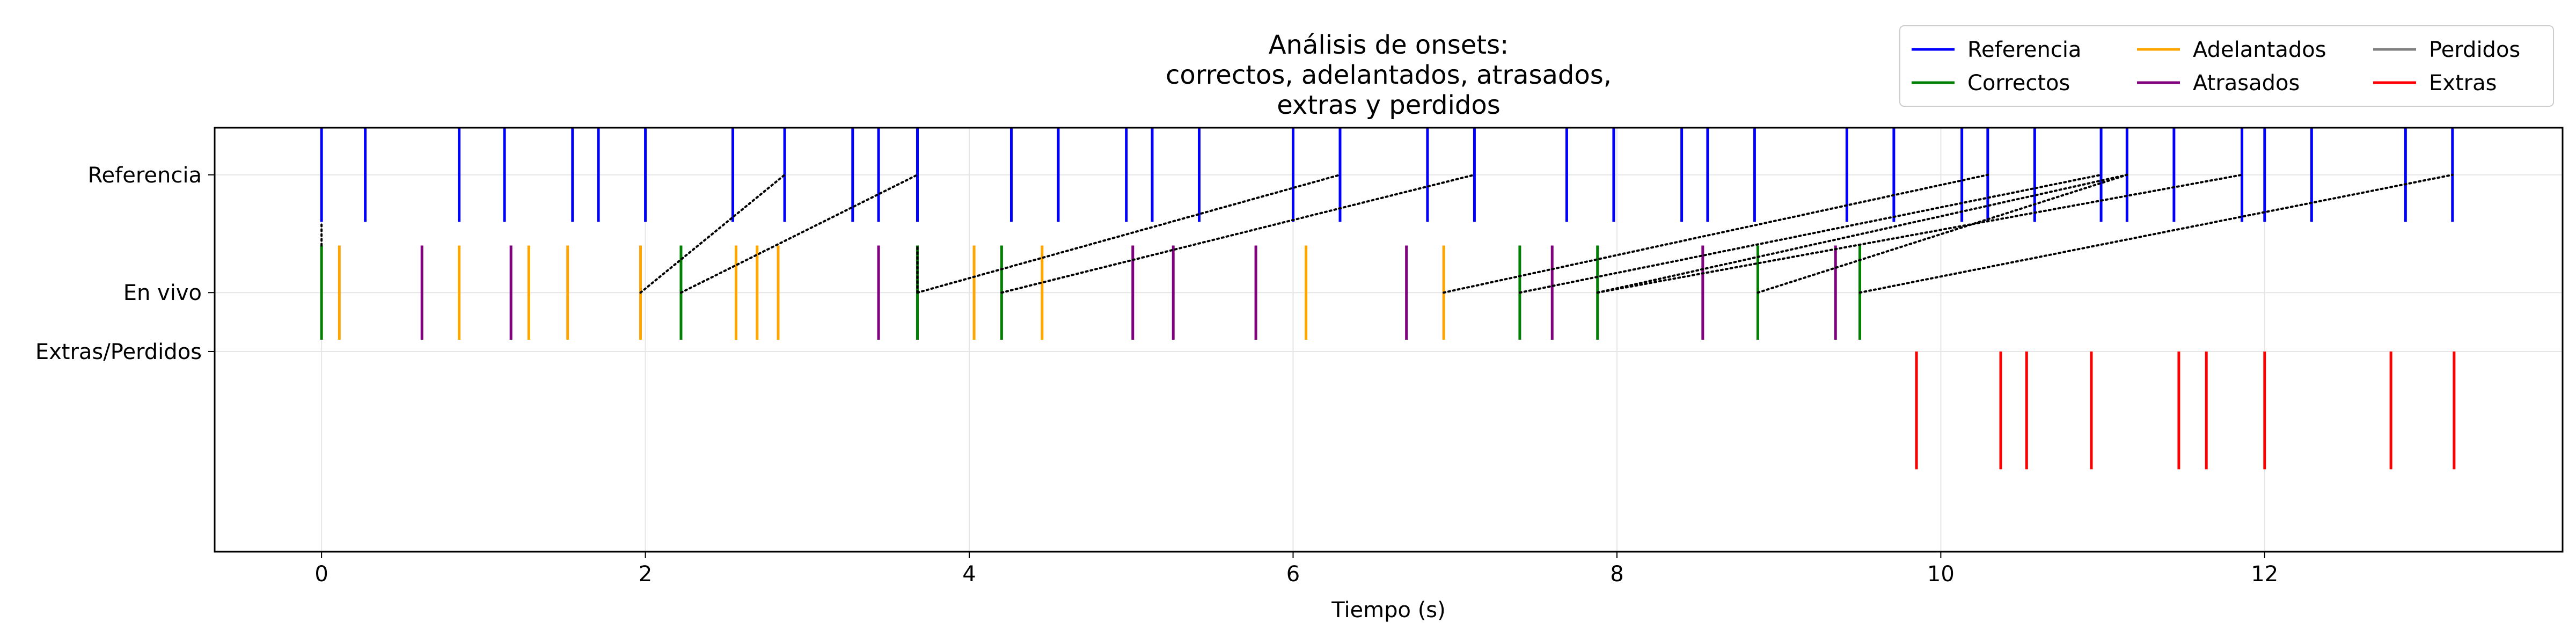 This screenshot has width=2576, height=644. I want to click on chart-title-line: correctos, adelantados, atrasados,, so click(1389, 75).